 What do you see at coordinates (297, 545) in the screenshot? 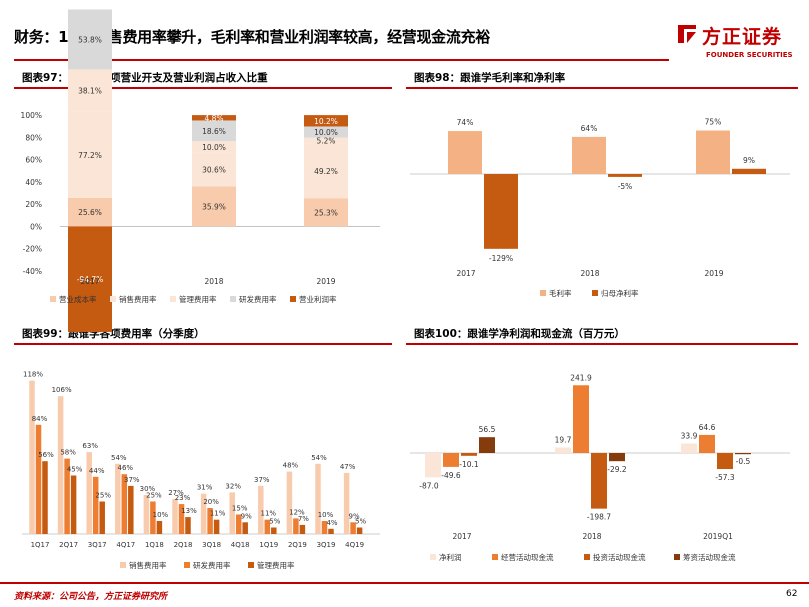
I see `fig99-x-tick: 2Q19` at bounding box center [297, 545].